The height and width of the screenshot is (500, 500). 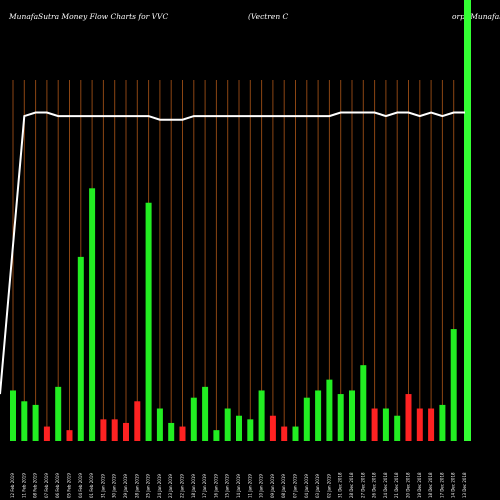 What do you see at coordinates (362, 485) in the screenshot?
I see `x-tick-label: 27 Dec 2018` at bounding box center [362, 485].